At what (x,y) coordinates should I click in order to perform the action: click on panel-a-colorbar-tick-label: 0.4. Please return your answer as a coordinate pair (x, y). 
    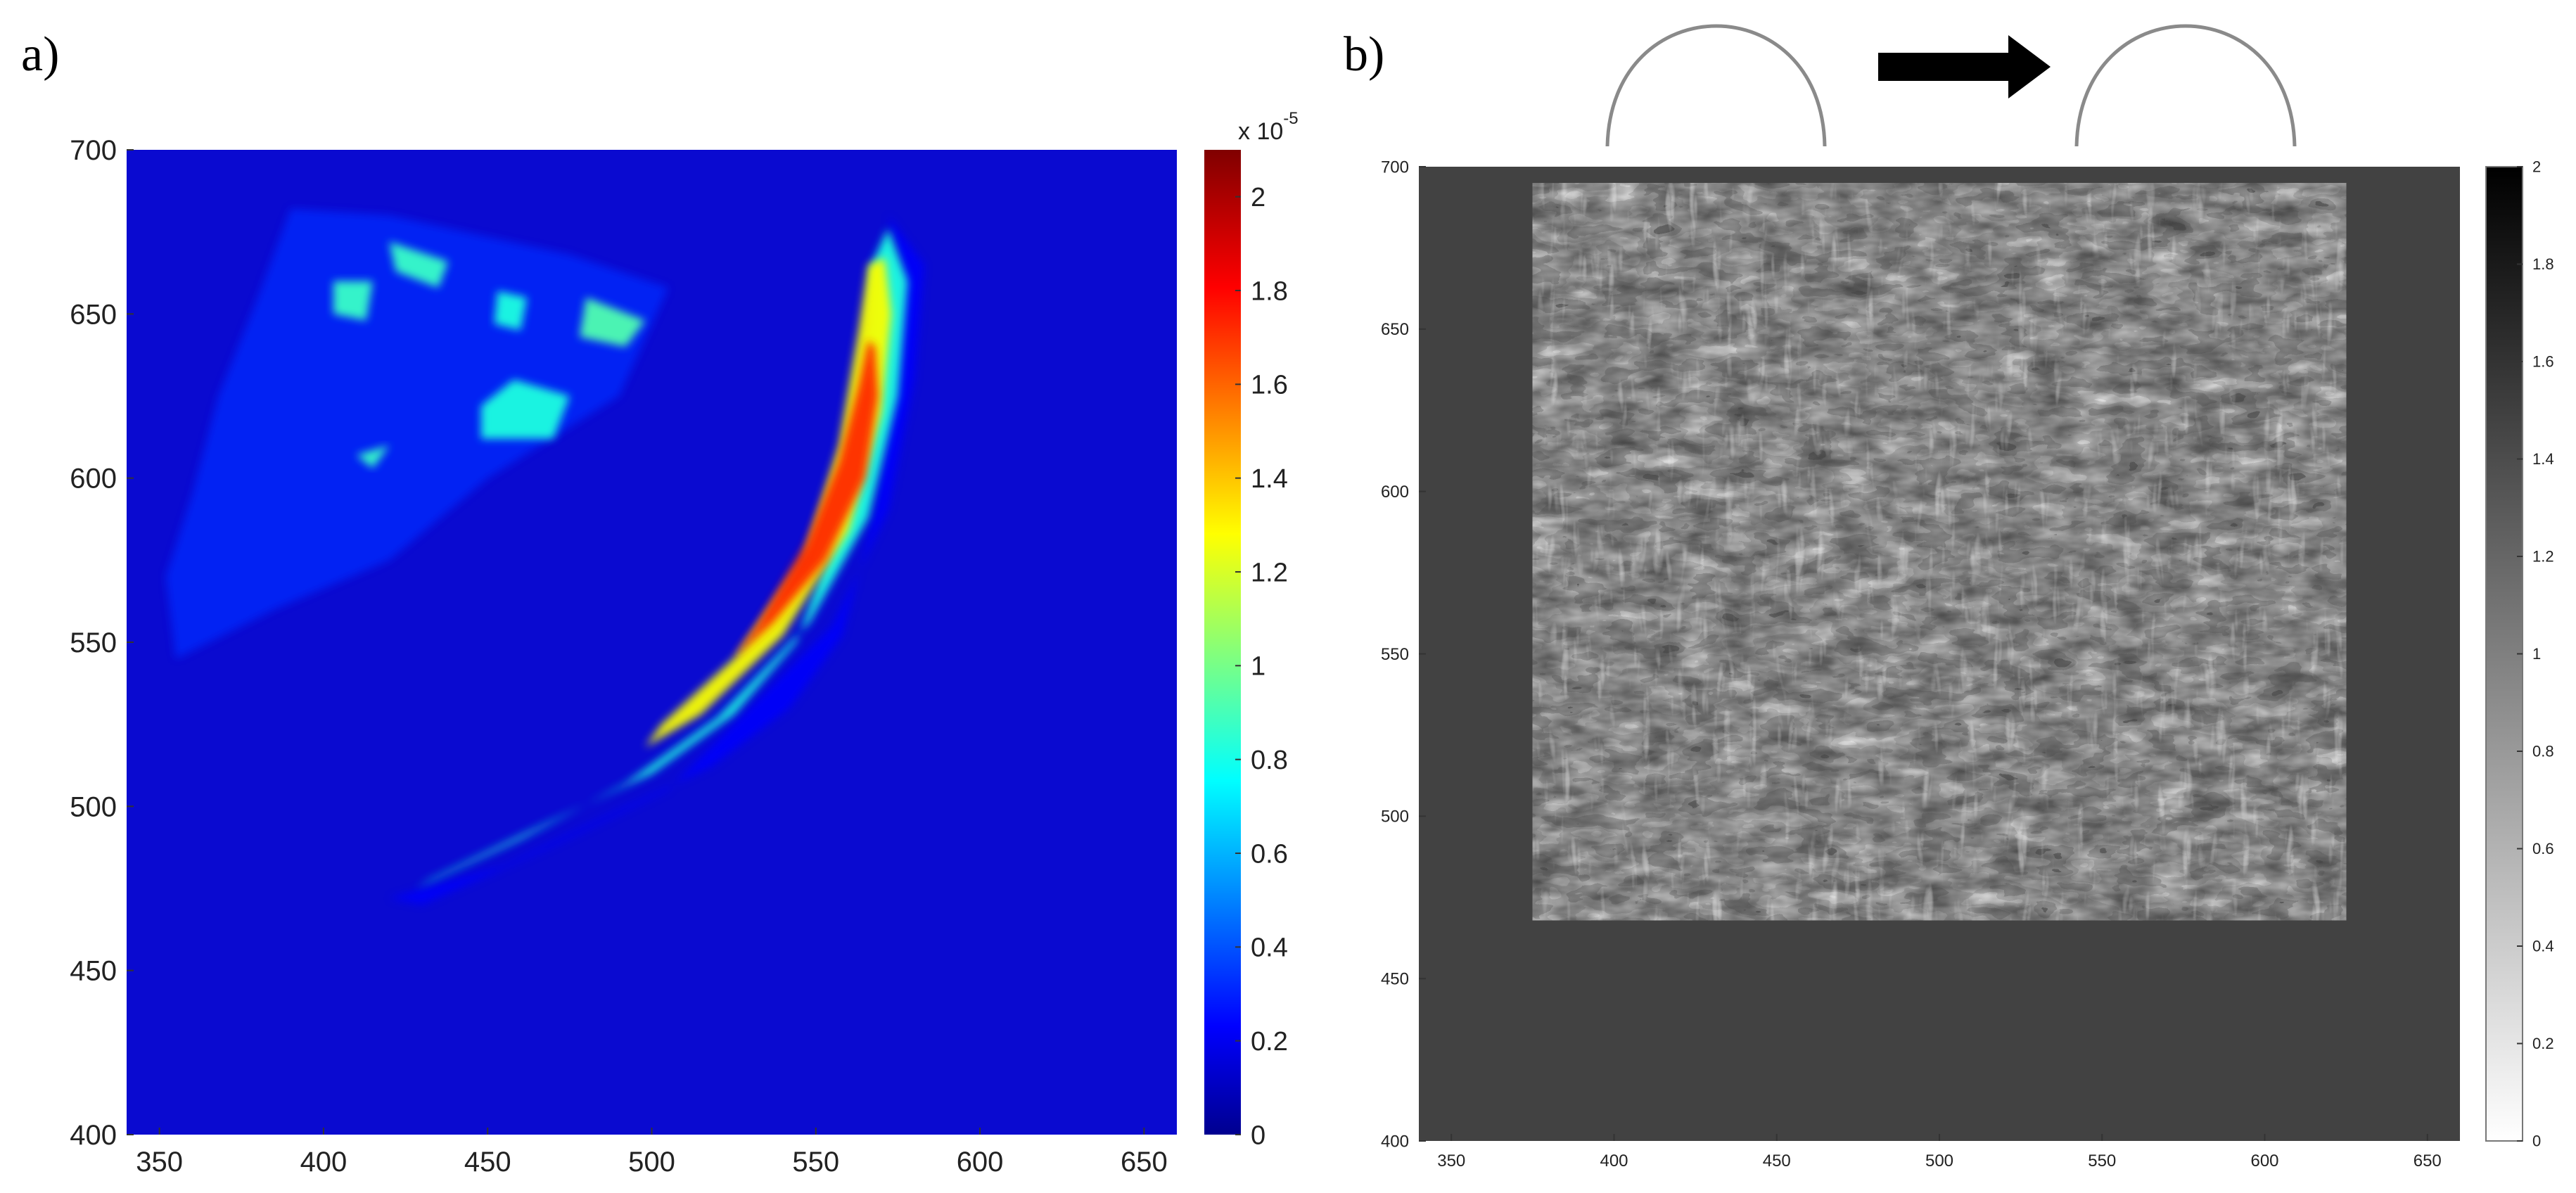
    Looking at the image, I should click on (1269, 948).